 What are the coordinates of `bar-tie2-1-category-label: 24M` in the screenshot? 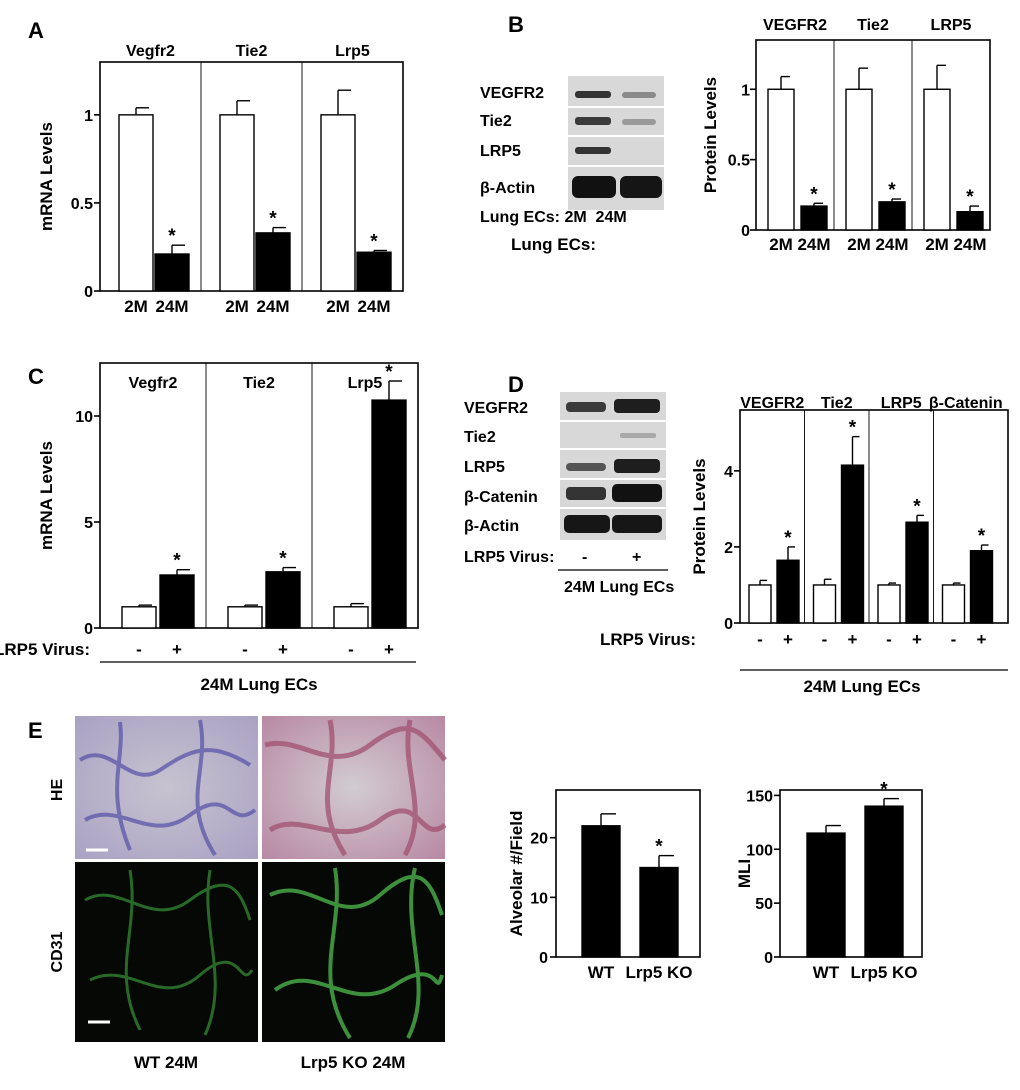 It's located at (891, 244).